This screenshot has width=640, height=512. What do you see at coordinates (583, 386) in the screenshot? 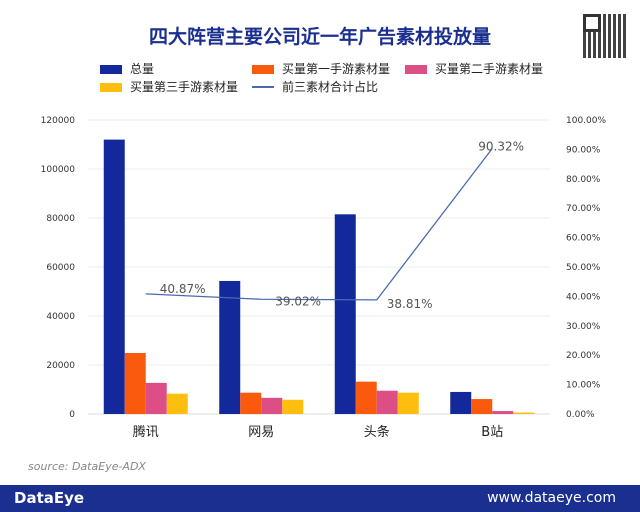
I see `y-right-tick-label: 10.00%` at bounding box center [583, 386].